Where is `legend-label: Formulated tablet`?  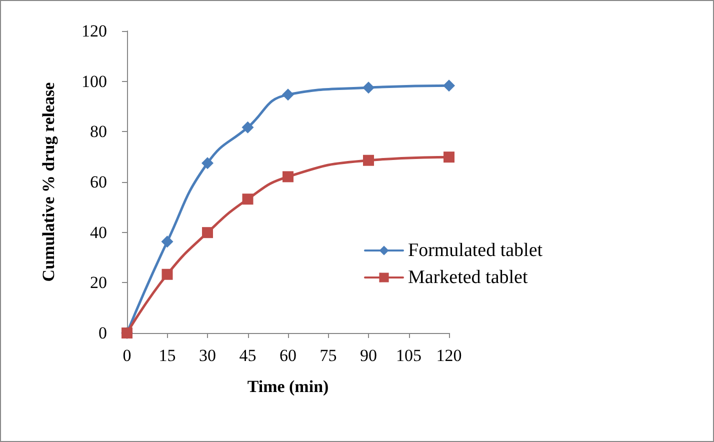 legend-label: Formulated tablet is located at coordinates (476, 250).